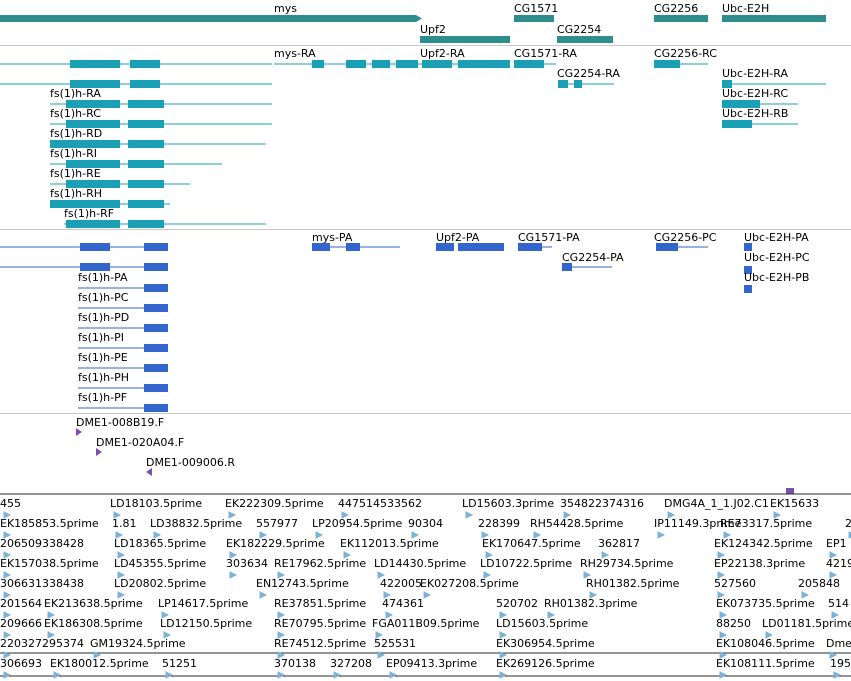  What do you see at coordinates (332, 237) in the screenshot?
I see `protein-label: mys-PA` at bounding box center [332, 237].